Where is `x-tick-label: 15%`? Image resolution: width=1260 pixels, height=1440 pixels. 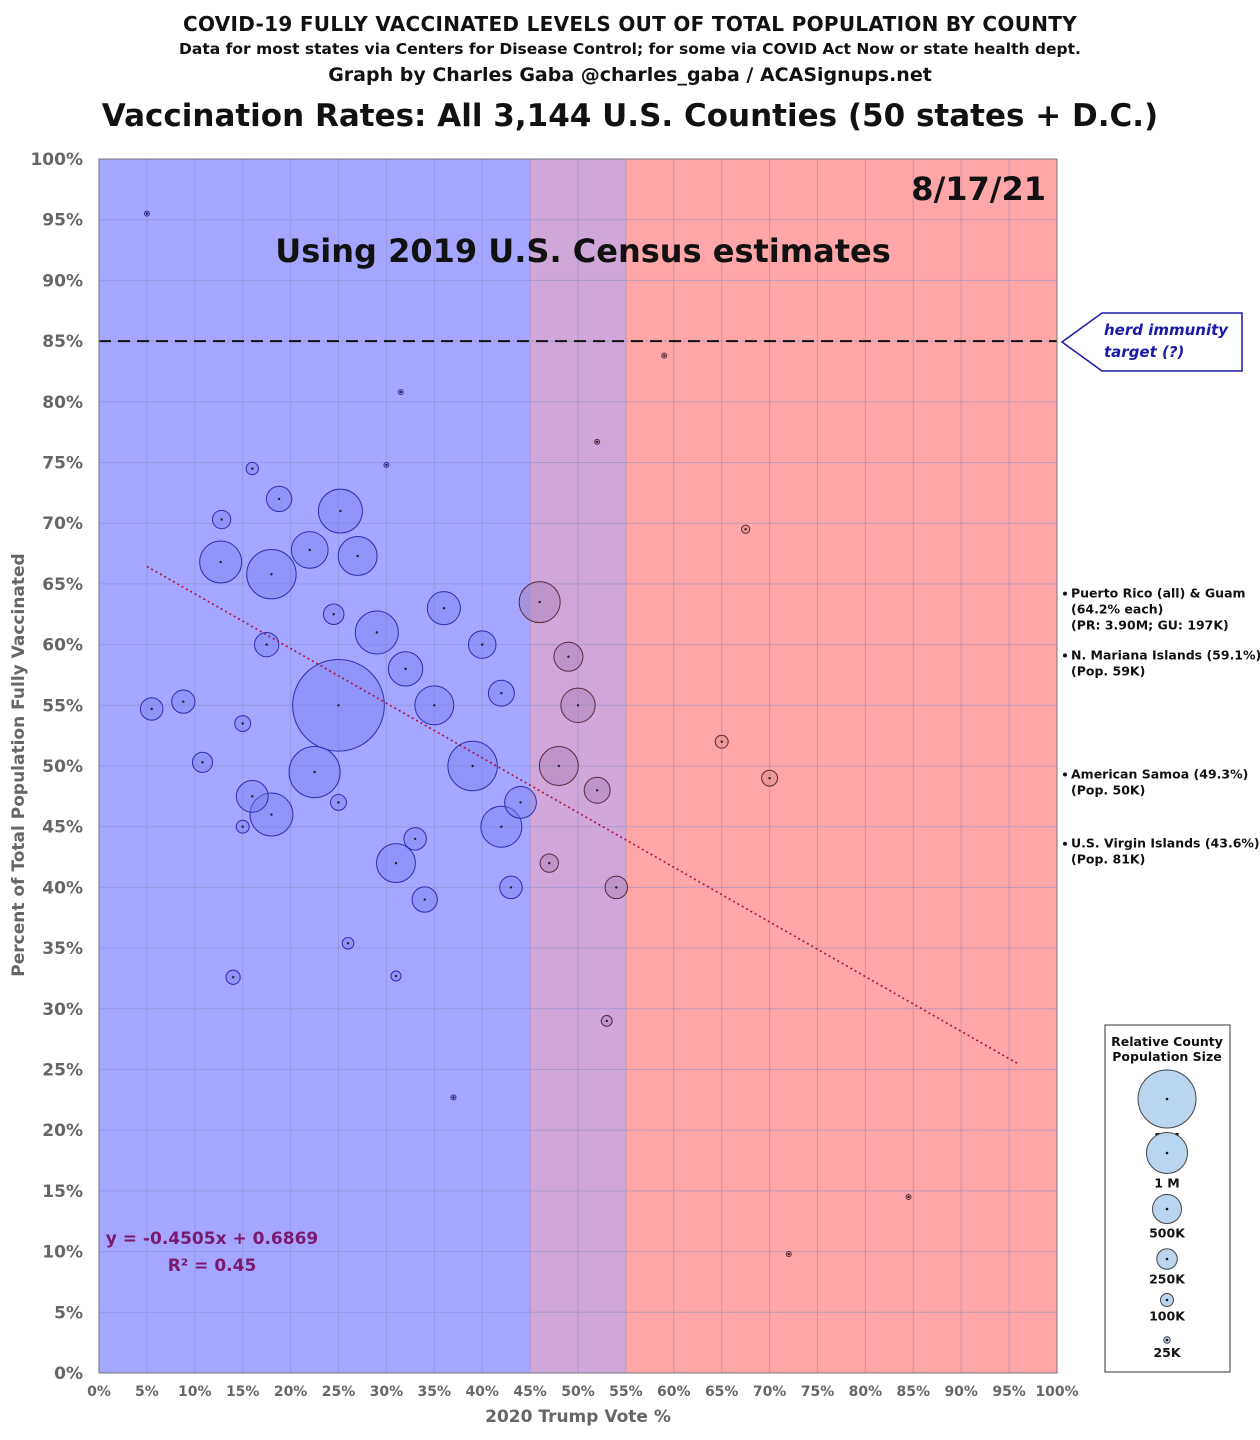 x-tick-label: 15% is located at coordinates (243, 1392).